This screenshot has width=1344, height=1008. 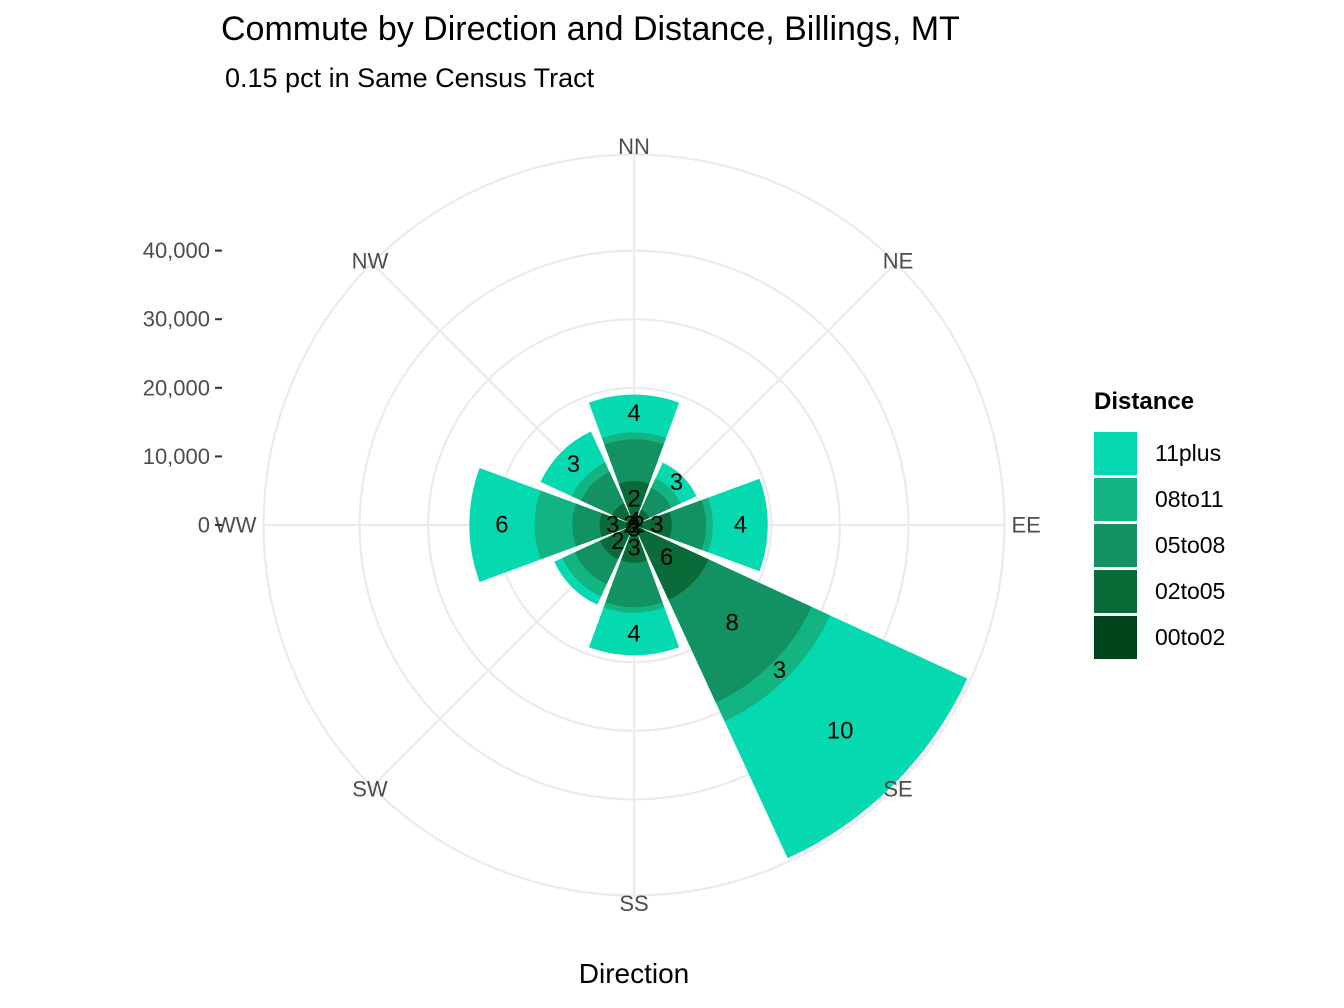 What do you see at coordinates (630, 521) in the screenshot?
I see `bar-00to02-NW` at bounding box center [630, 521].